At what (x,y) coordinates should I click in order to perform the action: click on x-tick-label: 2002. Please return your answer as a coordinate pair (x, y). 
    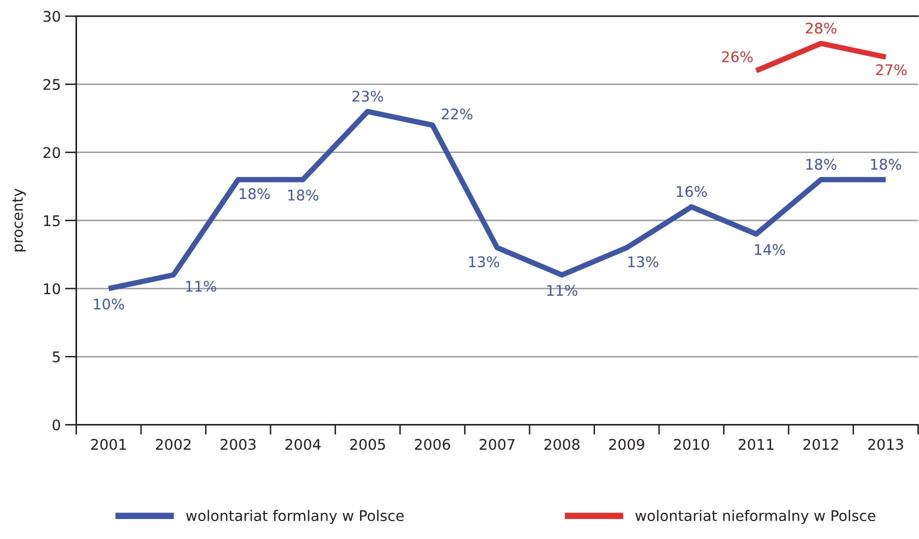
    Looking at the image, I should click on (173, 444).